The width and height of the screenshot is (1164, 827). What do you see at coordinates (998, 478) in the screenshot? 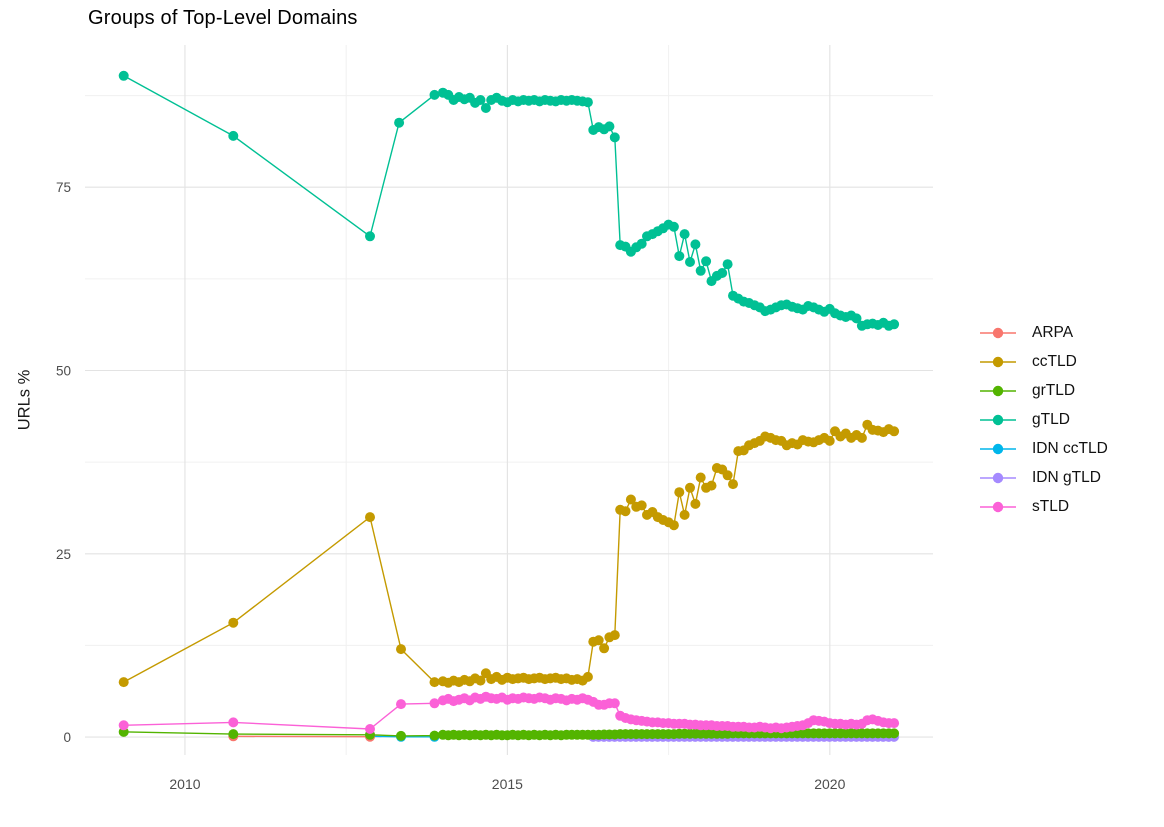
I see `legend-key-idn-gtld-icon` at bounding box center [998, 478].